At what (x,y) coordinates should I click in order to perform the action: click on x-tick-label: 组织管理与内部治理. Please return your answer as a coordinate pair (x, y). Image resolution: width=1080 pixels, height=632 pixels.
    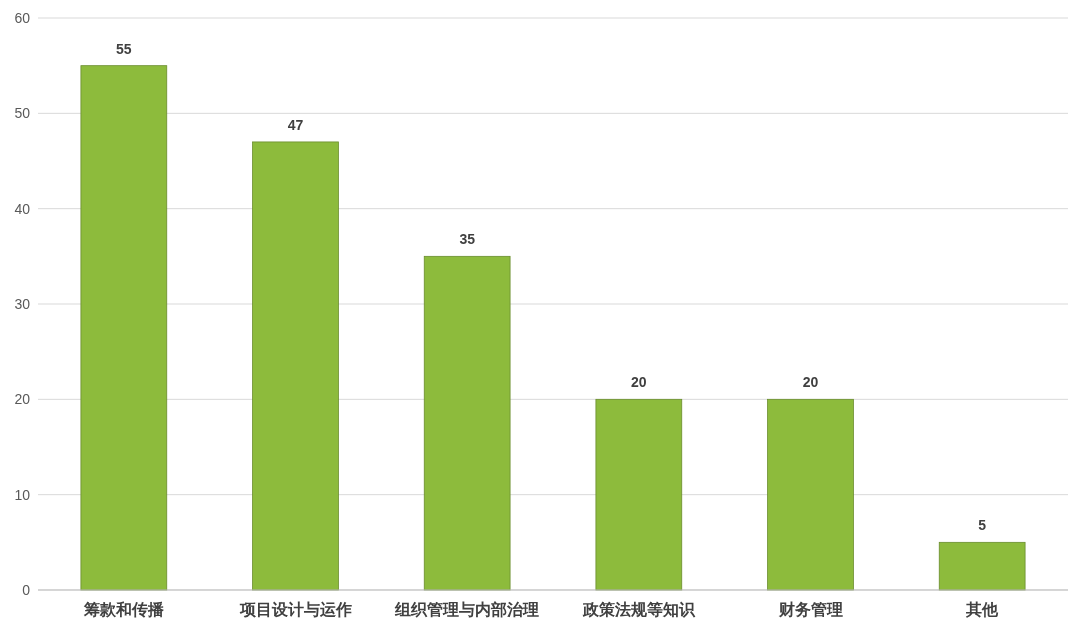
    Looking at the image, I should click on (467, 610).